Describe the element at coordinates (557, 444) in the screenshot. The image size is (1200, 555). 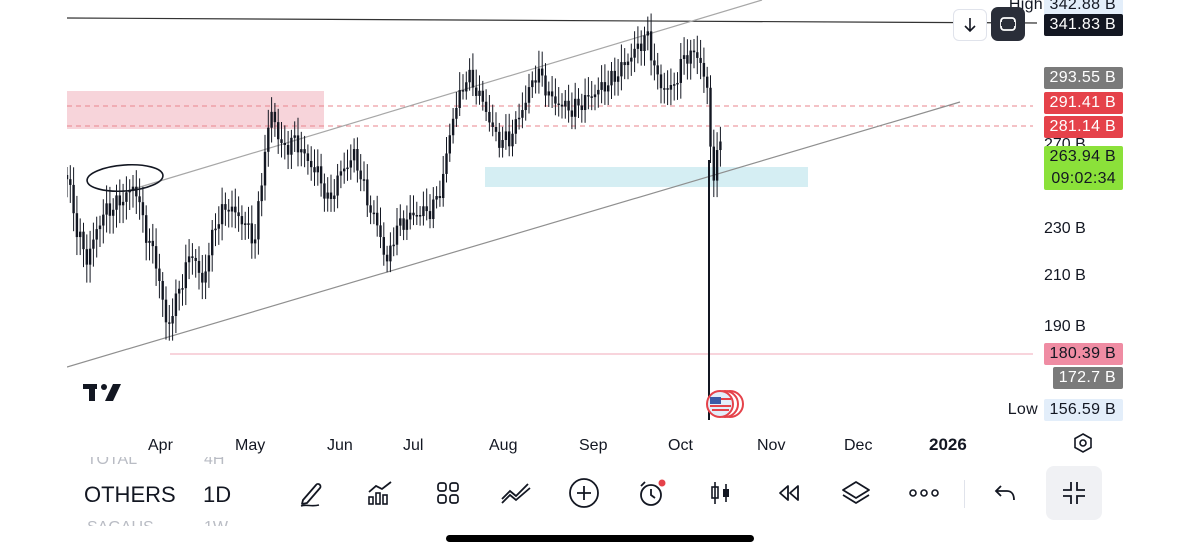
I see `time-axis: Apr May Jun Jul Aug Sep Oct Nov Dec 2026` at that location.